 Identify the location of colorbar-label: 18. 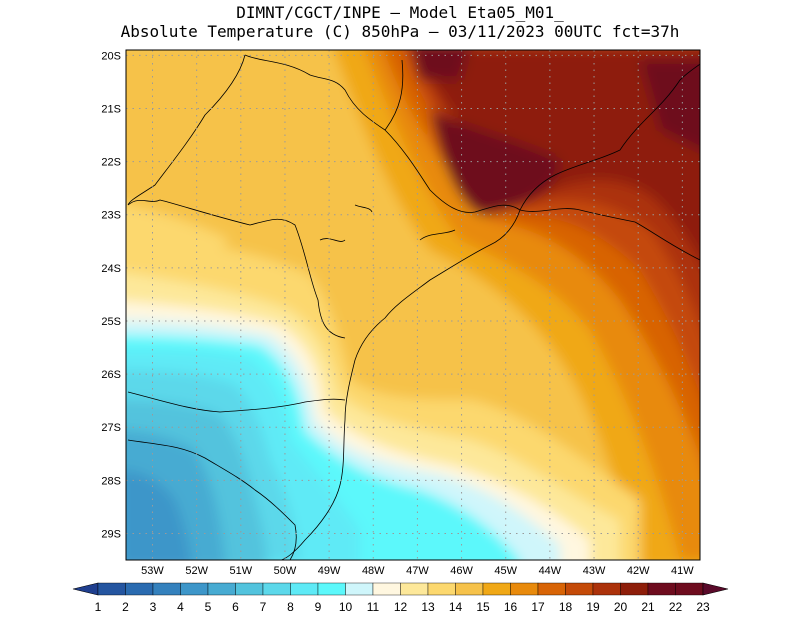
(566, 607).